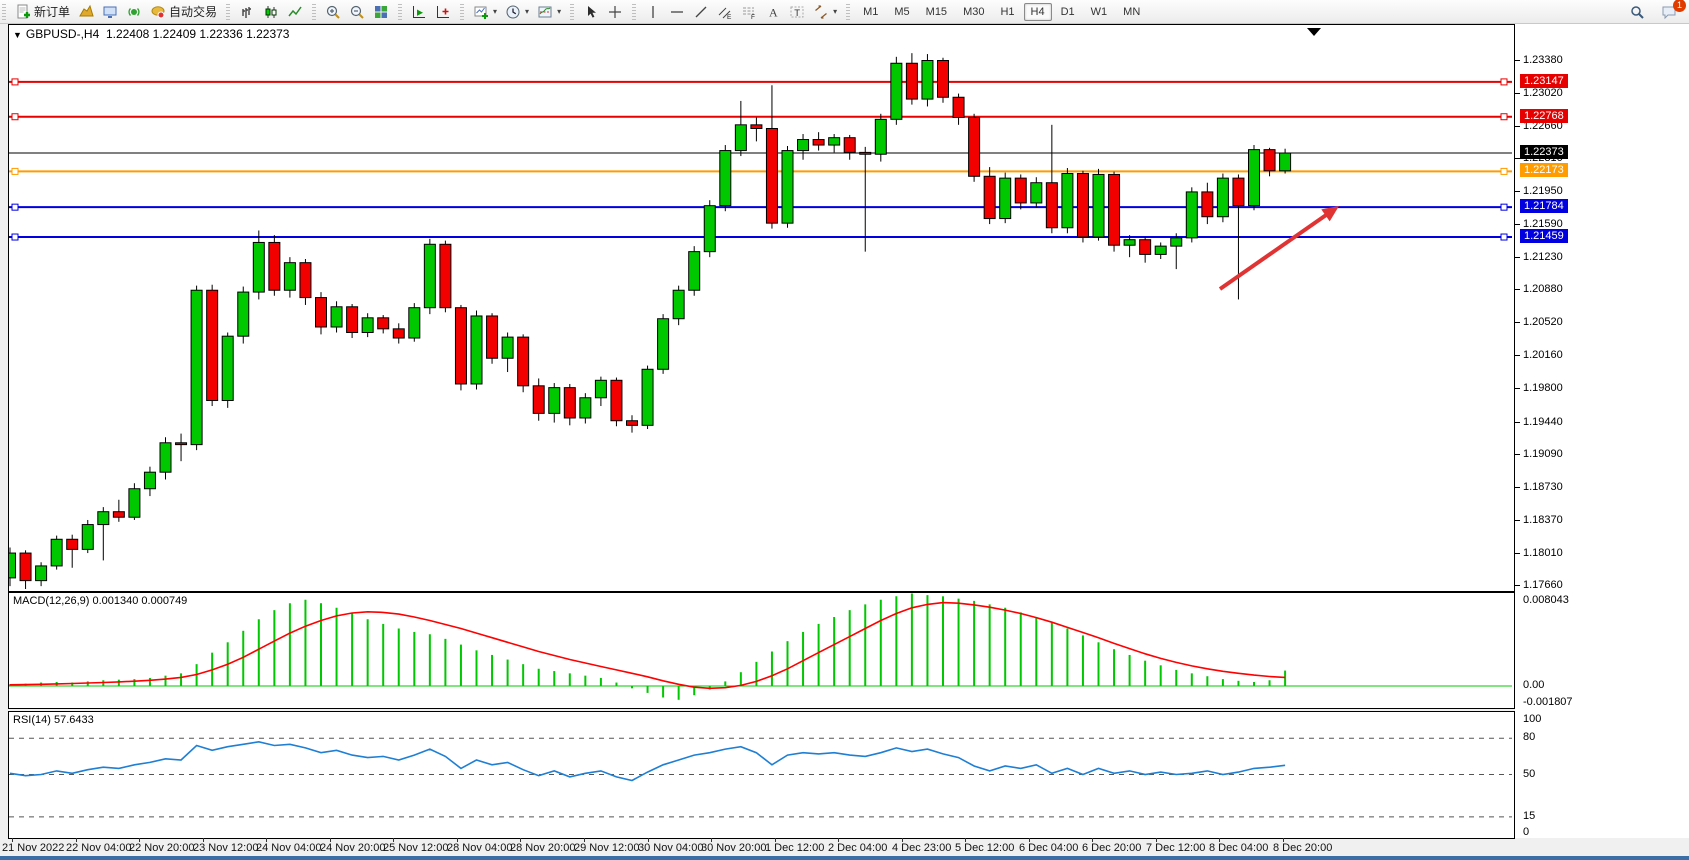  I want to click on price-tick-label: 1.18010, so click(1543, 553).